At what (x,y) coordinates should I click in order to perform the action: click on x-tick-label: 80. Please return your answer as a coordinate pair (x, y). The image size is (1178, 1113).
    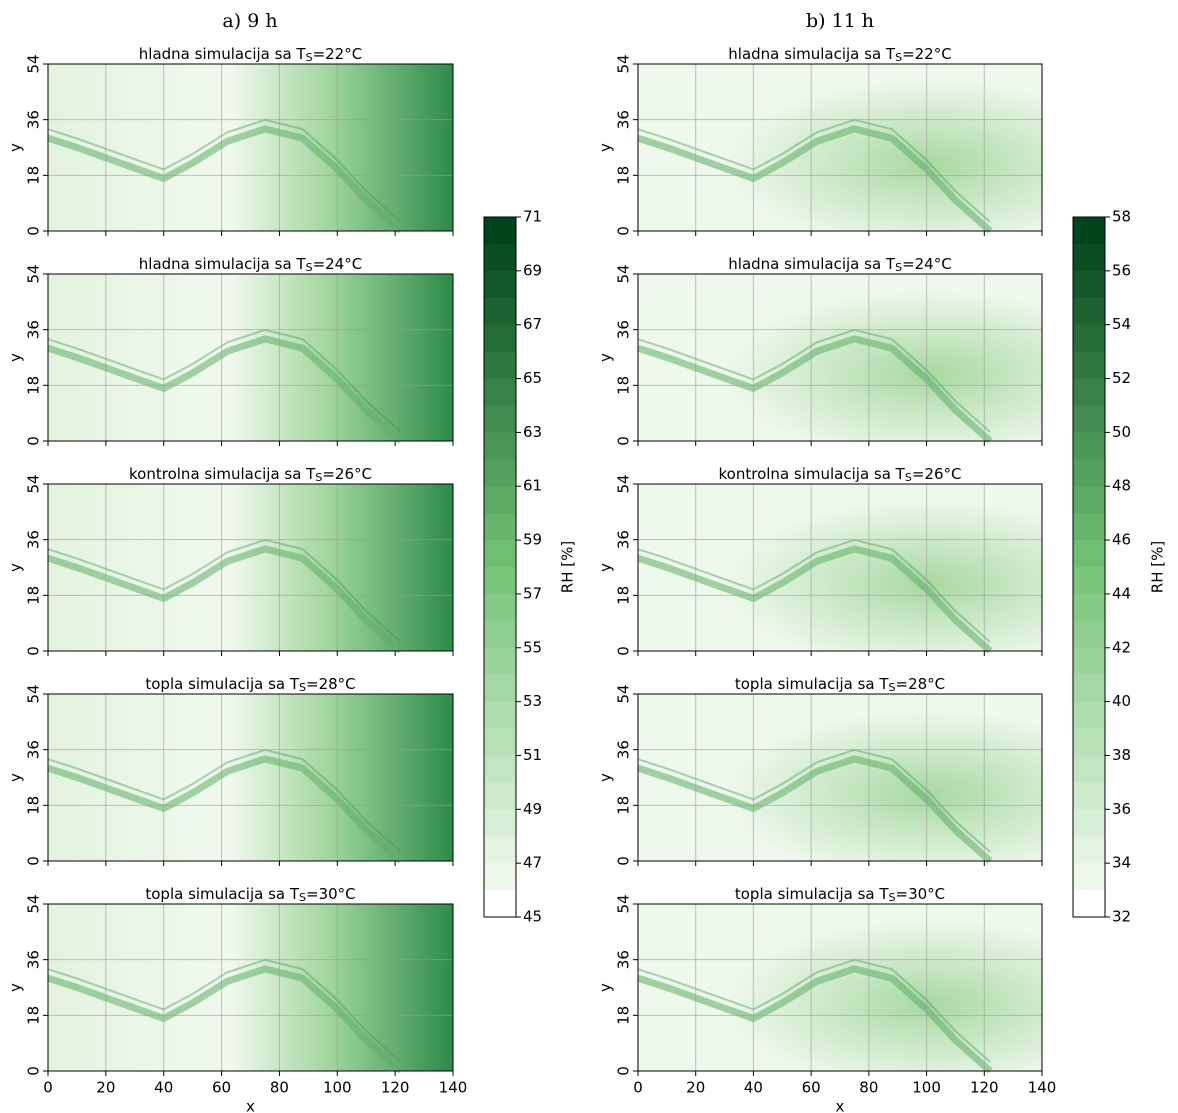
    Looking at the image, I should click on (868, 1088).